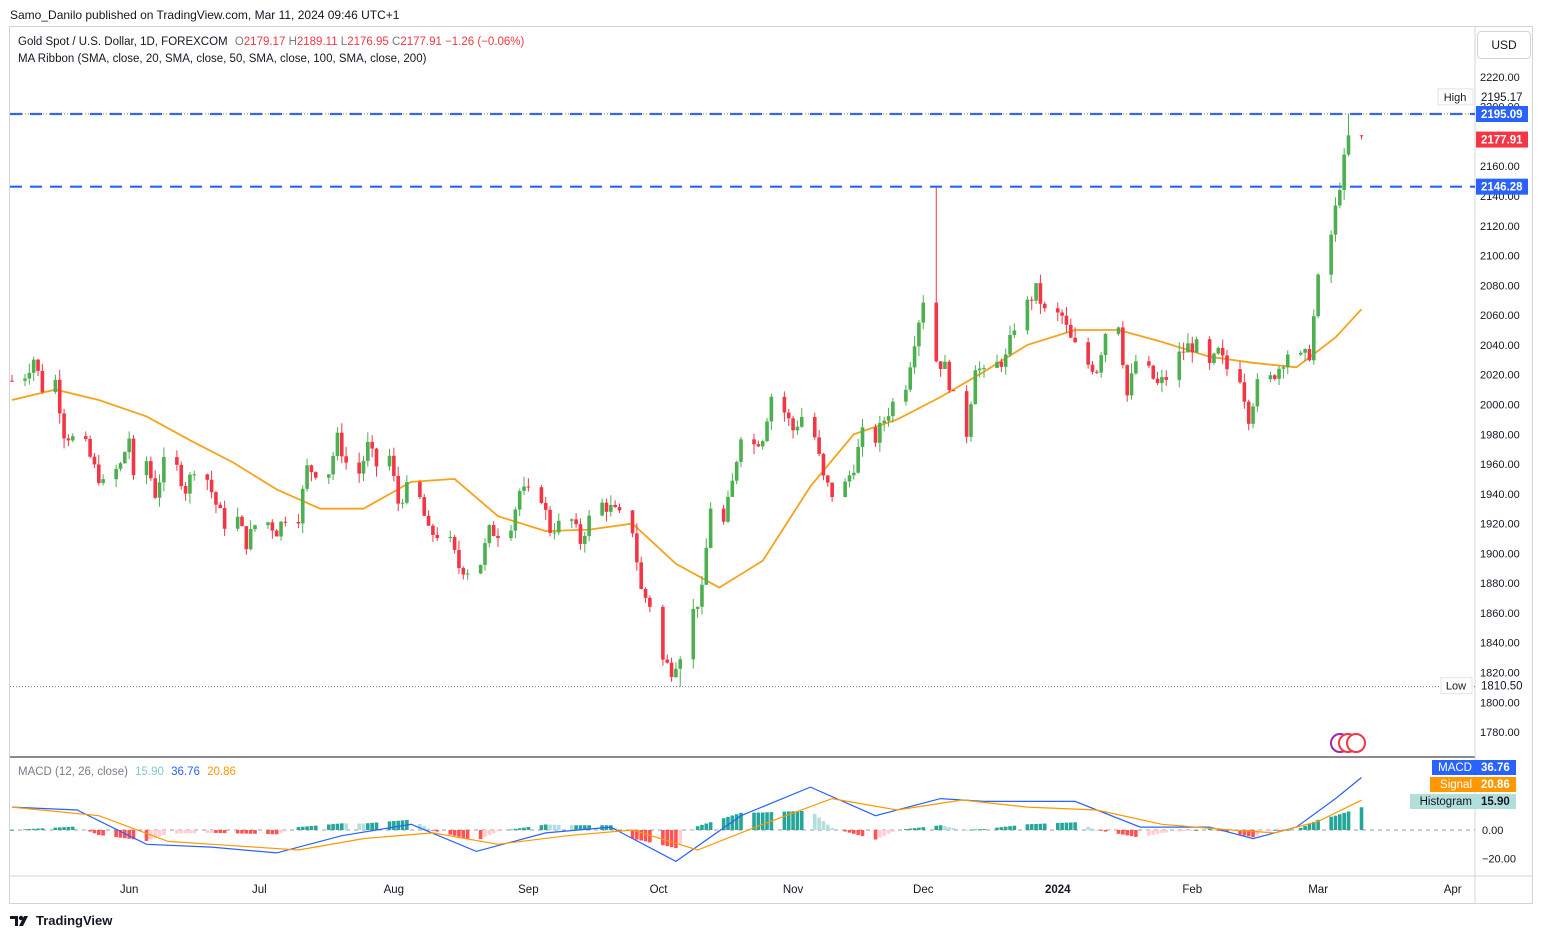 The width and height of the screenshot is (1543, 939). I want to click on macd-line-value: 36.76, so click(185, 772).